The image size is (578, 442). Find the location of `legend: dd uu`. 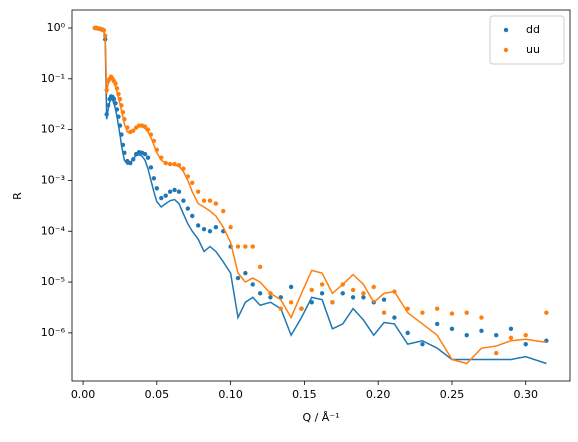

legend: dd uu is located at coordinates (527, 40).